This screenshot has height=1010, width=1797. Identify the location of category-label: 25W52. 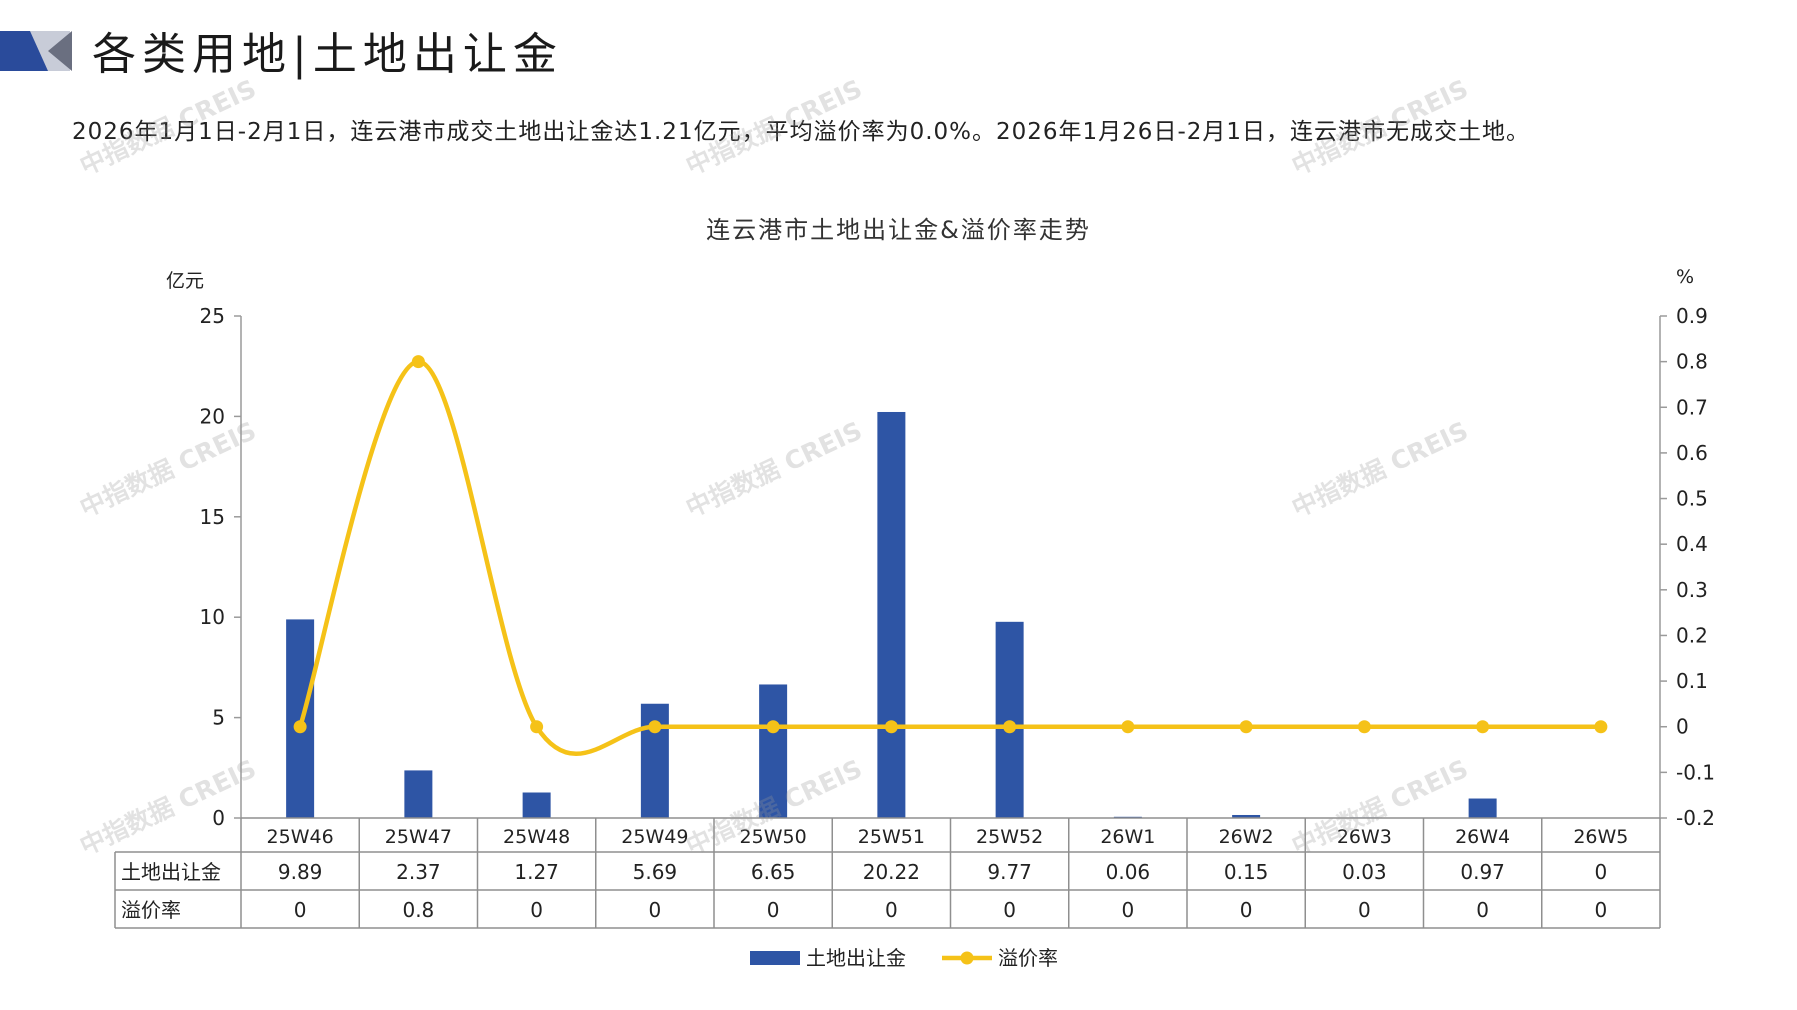
(1009, 837).